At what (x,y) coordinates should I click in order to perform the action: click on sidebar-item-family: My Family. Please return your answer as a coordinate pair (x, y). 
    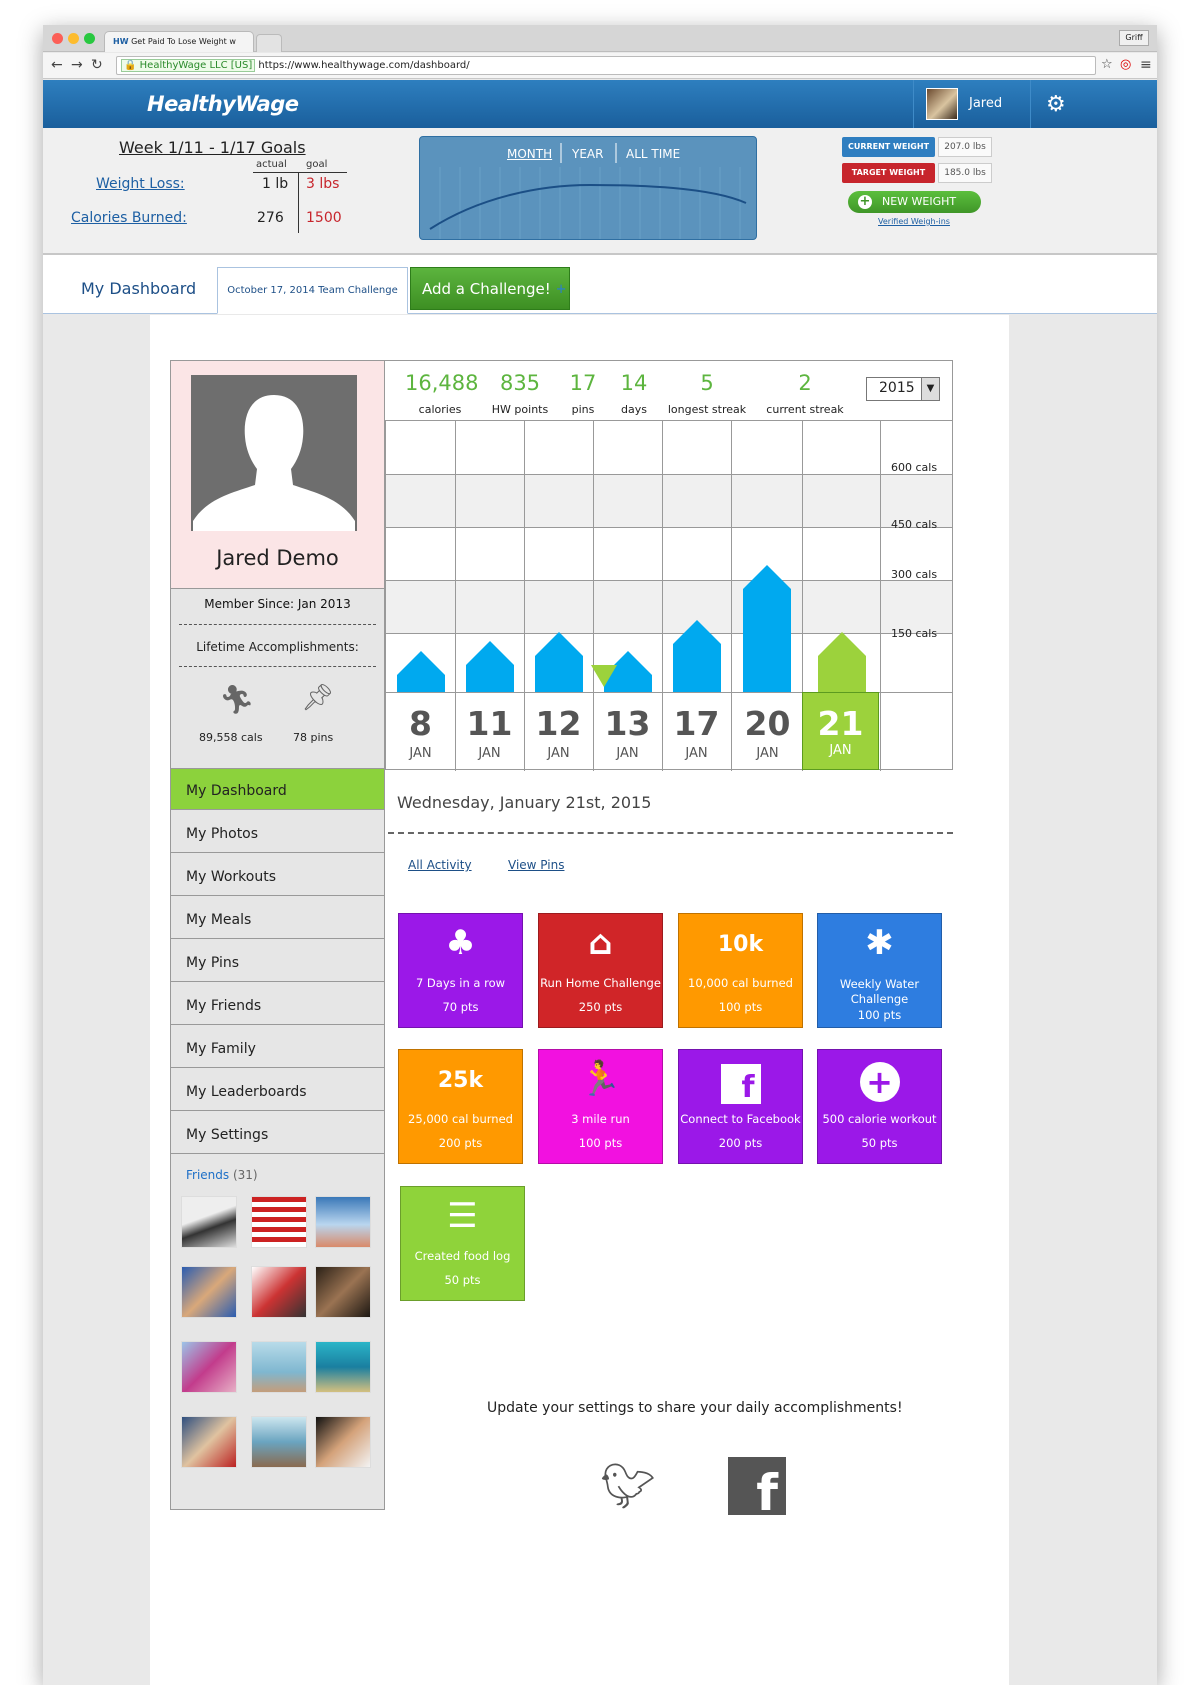
    Looking at the image, I should click on (277, 1047).